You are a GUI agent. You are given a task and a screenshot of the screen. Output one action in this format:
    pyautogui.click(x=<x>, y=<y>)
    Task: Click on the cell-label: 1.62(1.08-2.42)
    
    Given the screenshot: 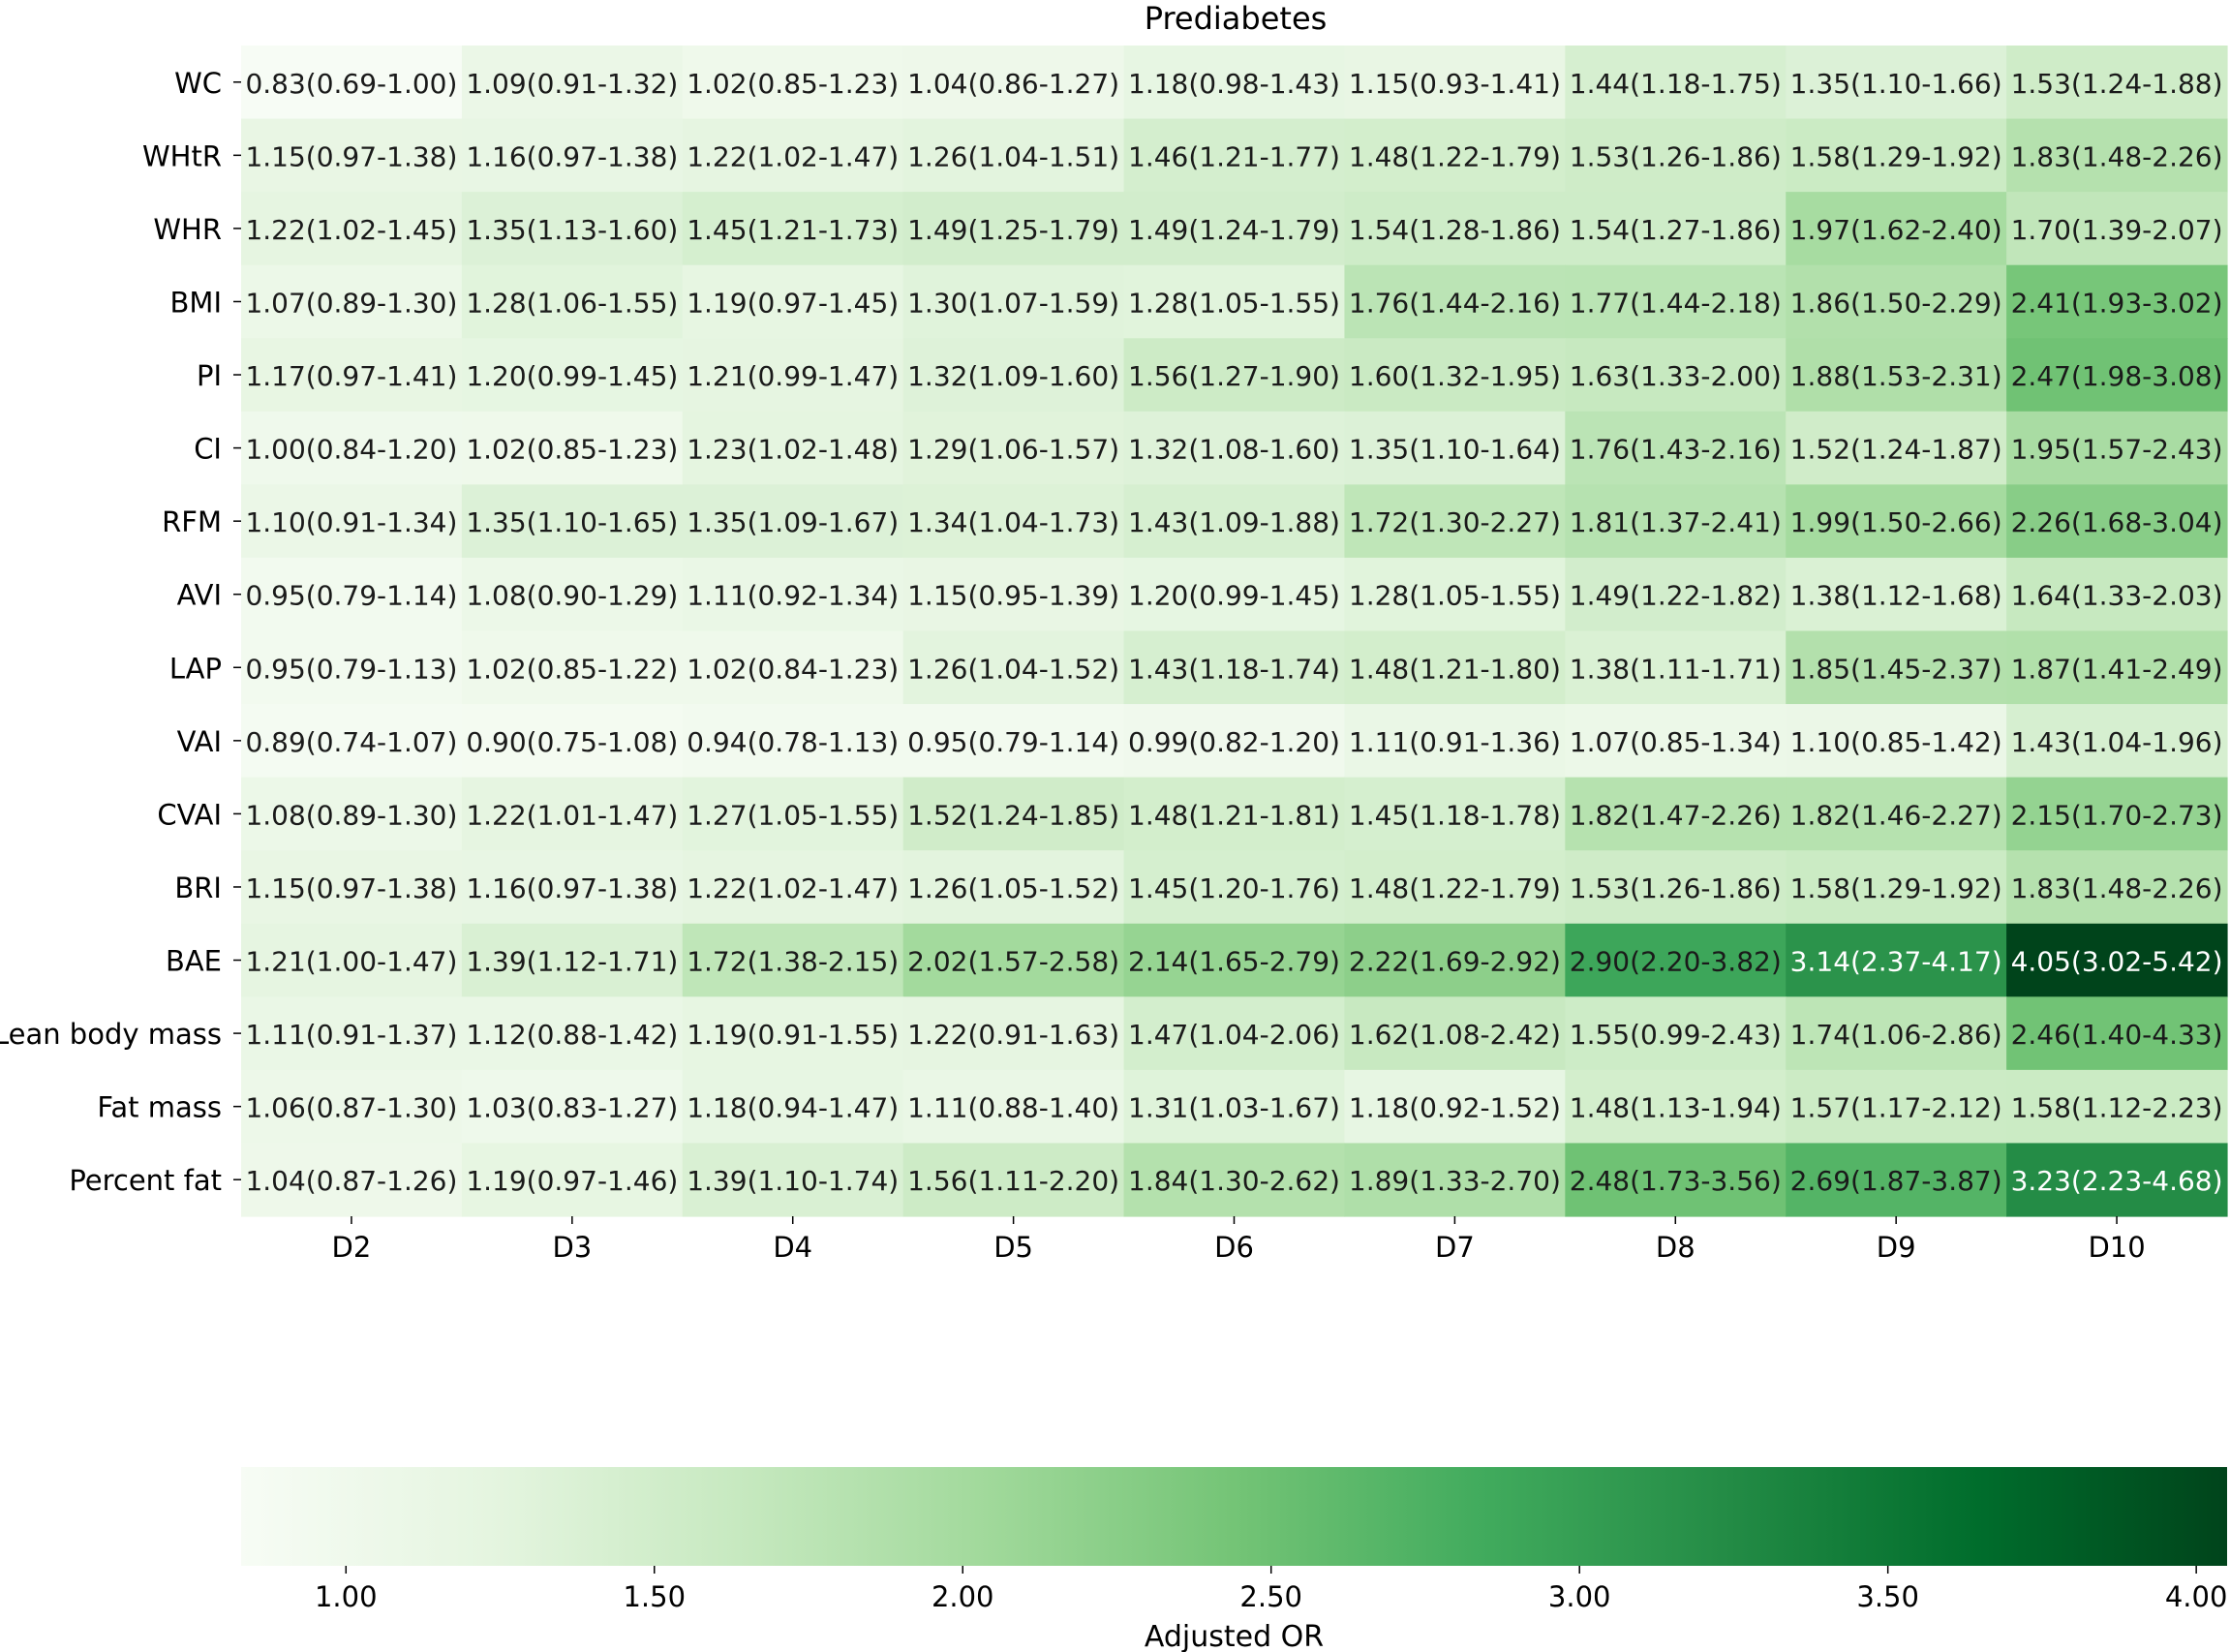 What is the action you would take?
    pyautogui.click(x=1455, y=1035)
    